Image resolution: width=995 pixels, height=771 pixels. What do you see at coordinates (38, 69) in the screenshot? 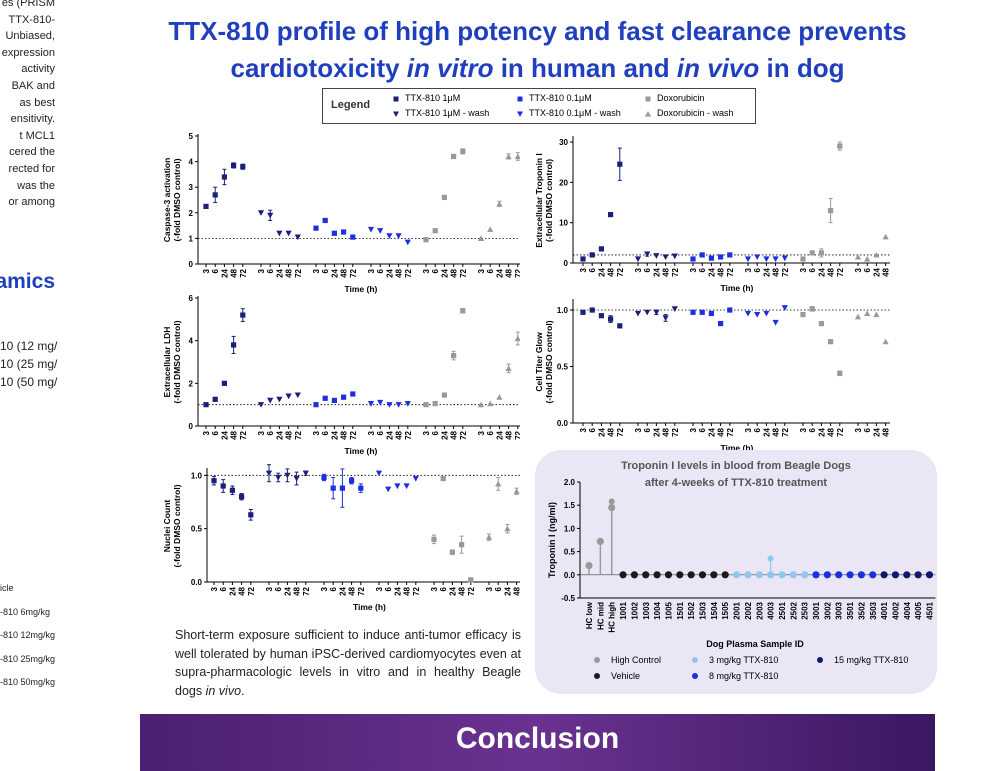
I see `left-text-fragment: activity` at bounding box center [38, 69].